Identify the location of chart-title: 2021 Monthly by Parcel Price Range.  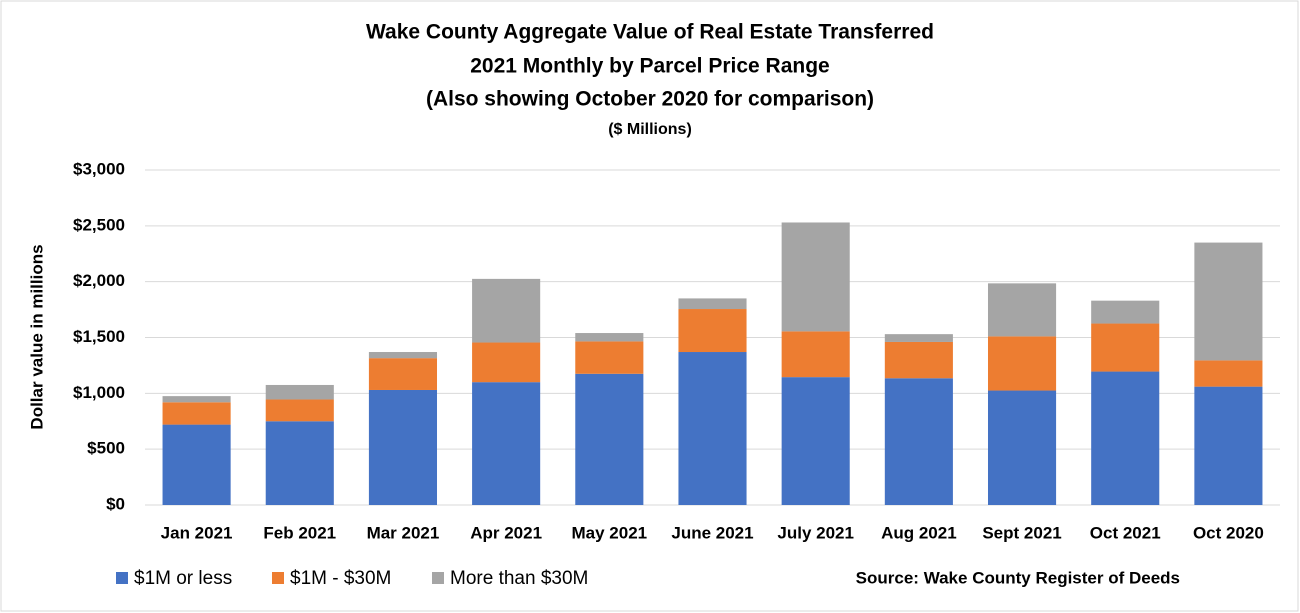
(649, 66).